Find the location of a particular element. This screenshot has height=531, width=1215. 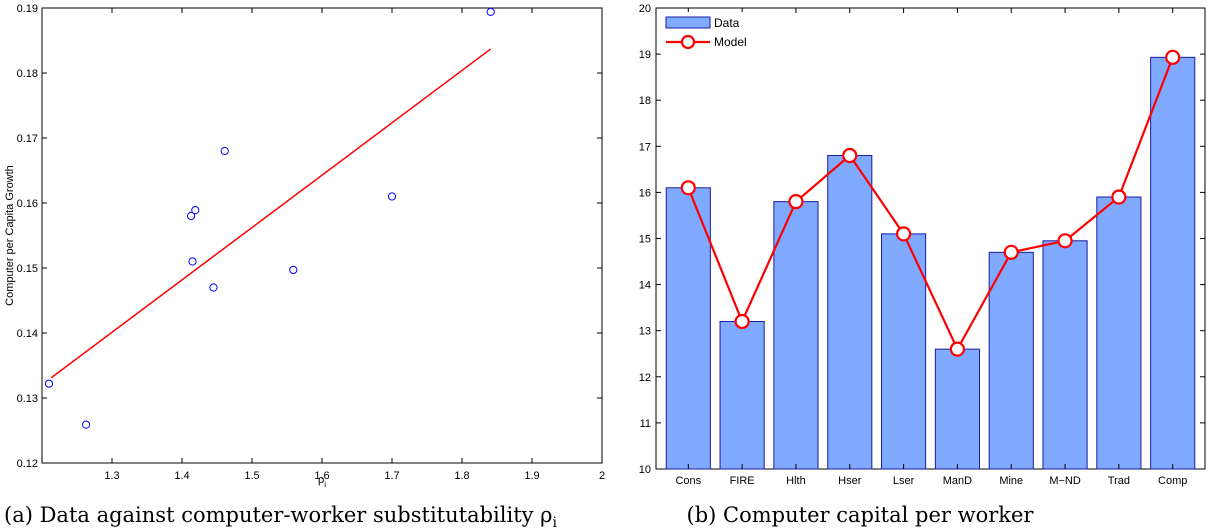

scatter-x-tick-label: 1.5 is located at coordinates (251, 476).